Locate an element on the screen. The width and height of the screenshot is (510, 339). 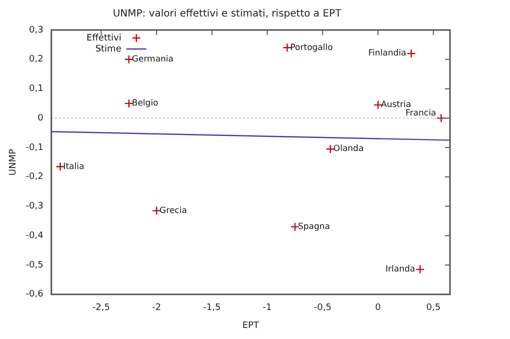
y-tick-label: 0 is located at coordinates (41, 118).